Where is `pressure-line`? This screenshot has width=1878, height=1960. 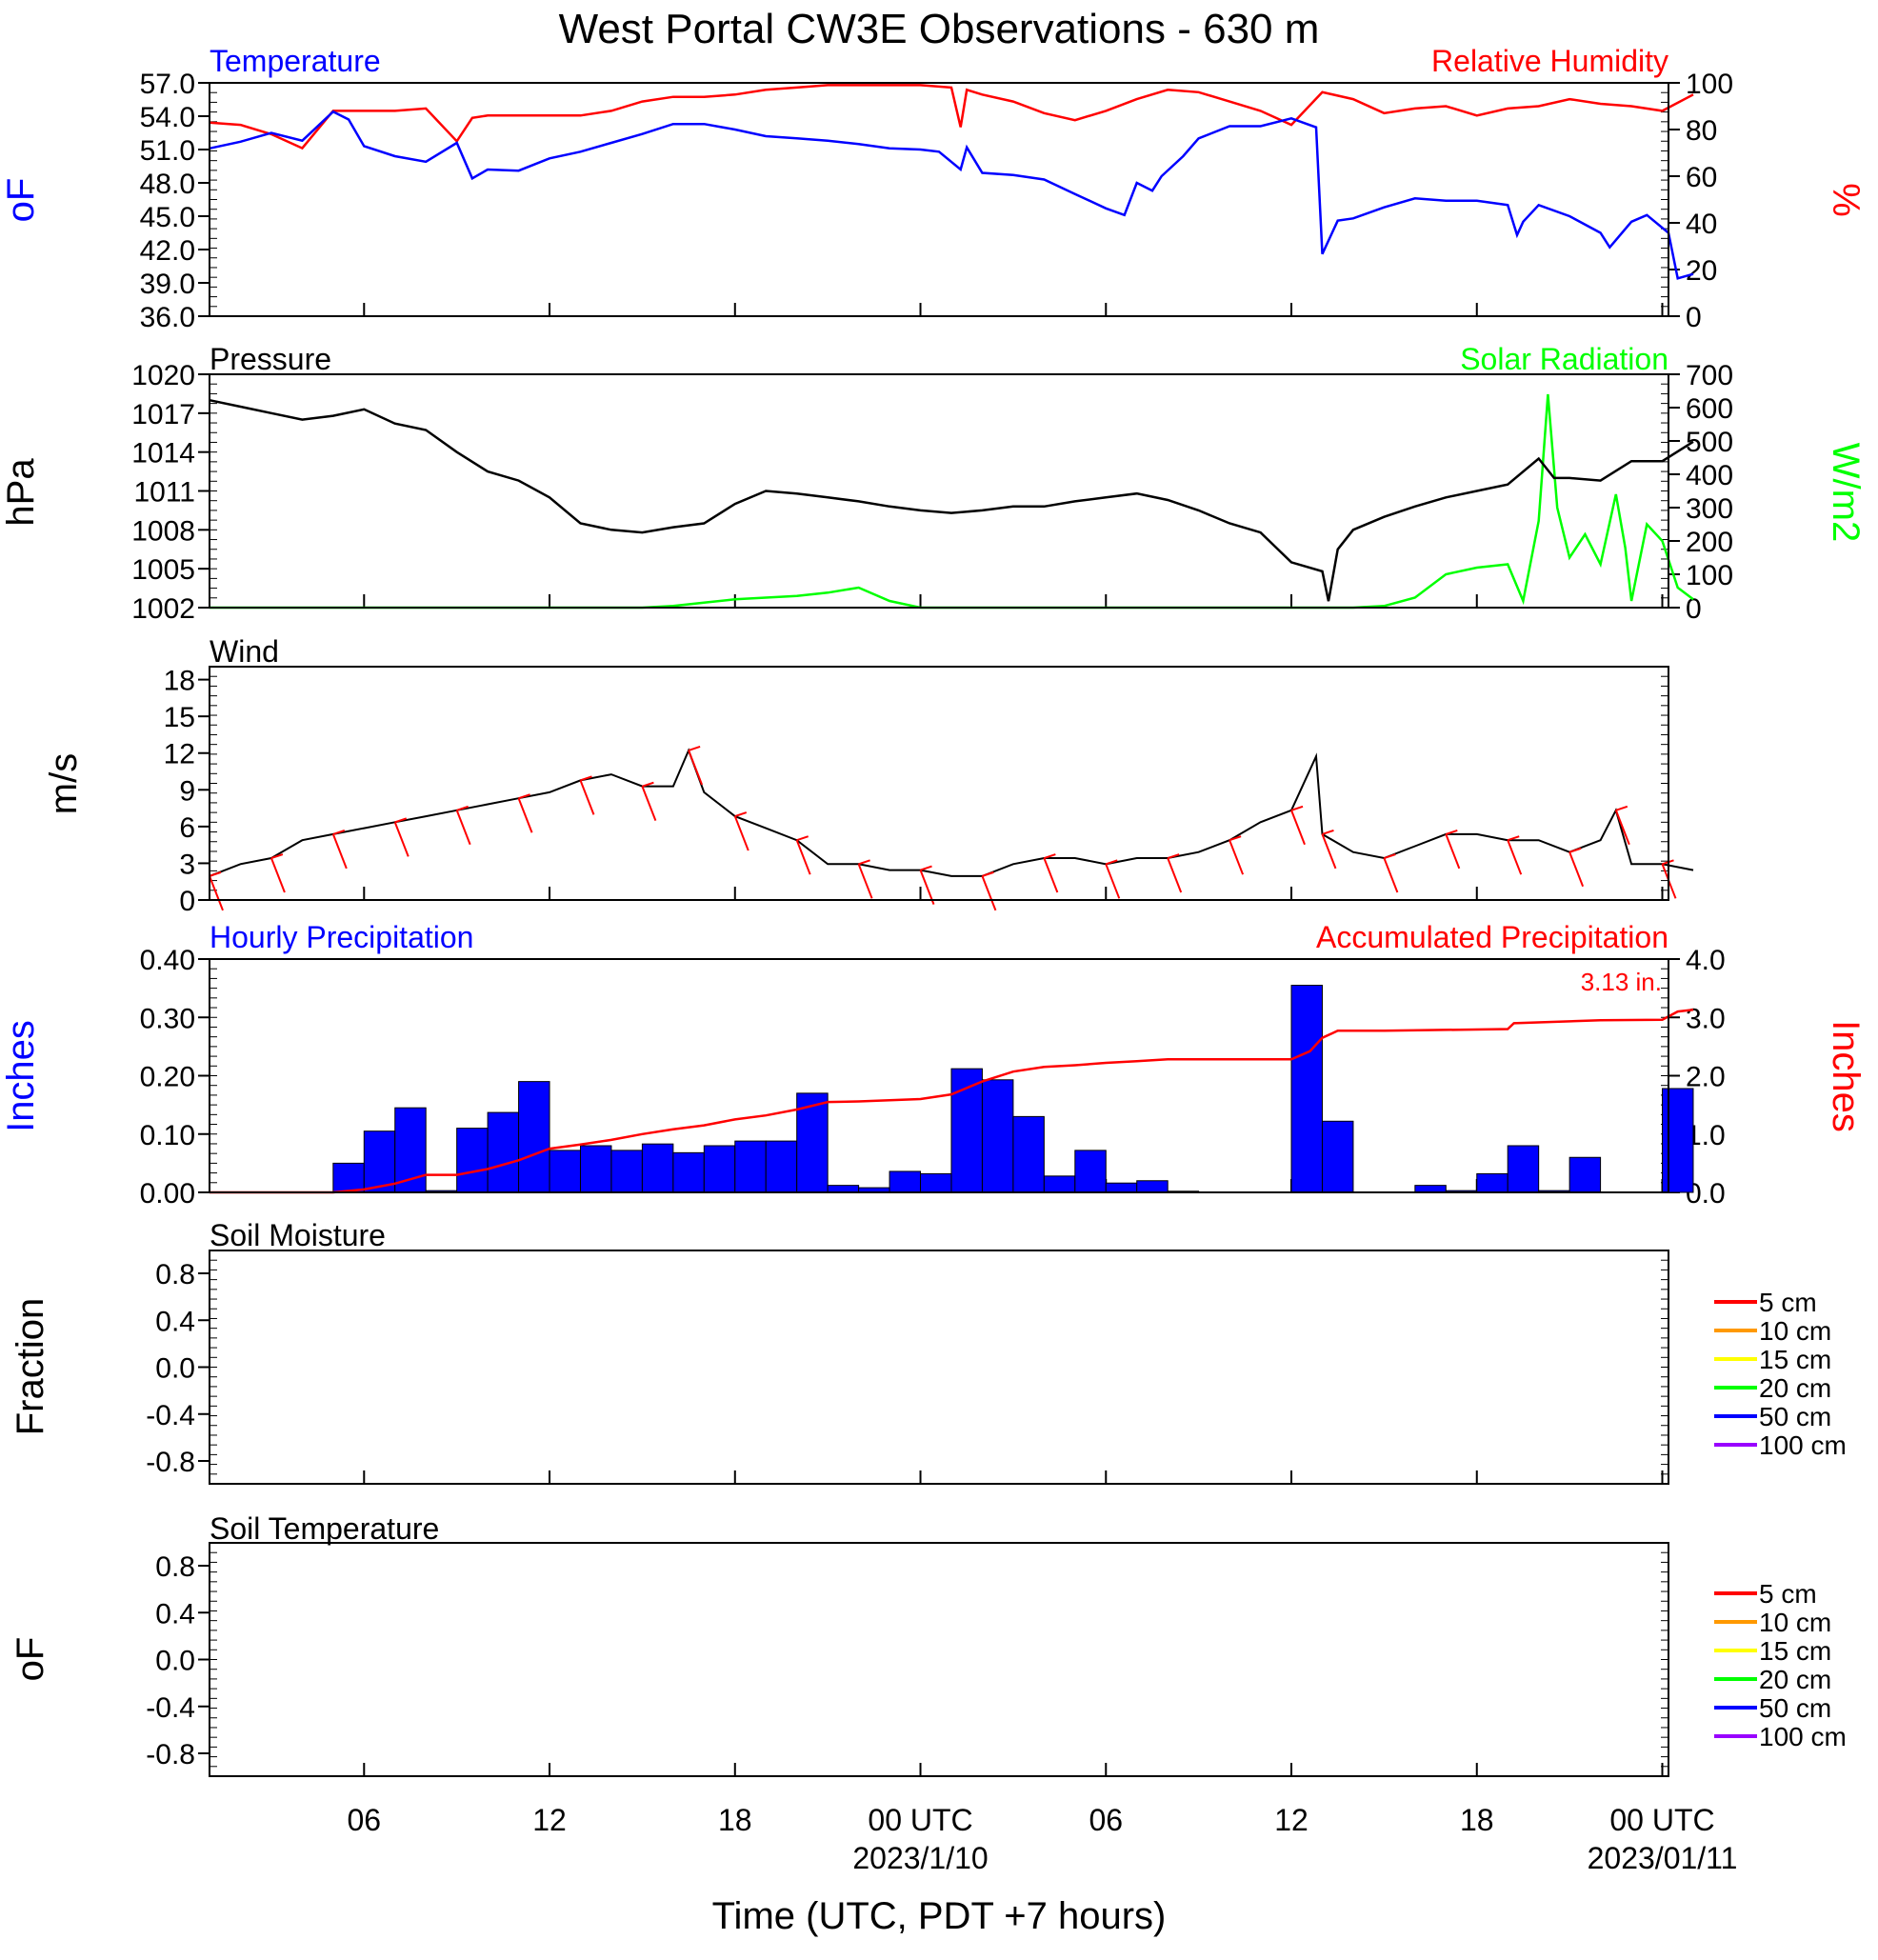
pressure-line is located at coordinates (951, 500).